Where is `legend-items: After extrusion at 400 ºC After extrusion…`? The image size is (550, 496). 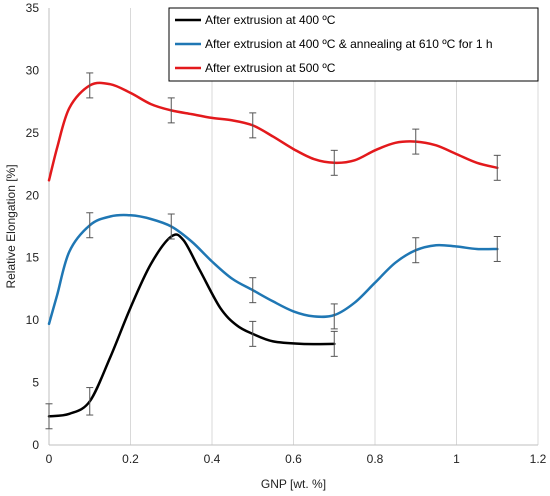
legend-items: After extrusion at 400 ºC After extrusion… is located at coordinates (334, 44).